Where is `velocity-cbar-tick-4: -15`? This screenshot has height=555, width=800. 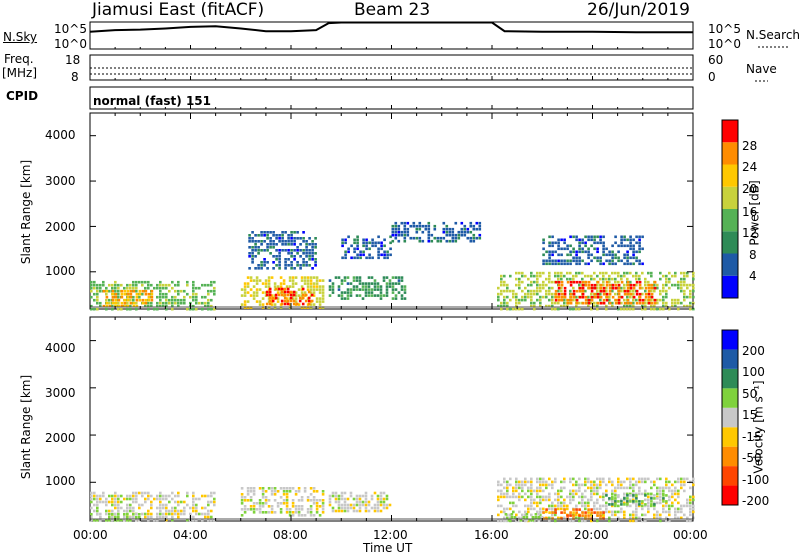 velocity-cbar-tick-4: -15 is located at coordinates (752, 437).